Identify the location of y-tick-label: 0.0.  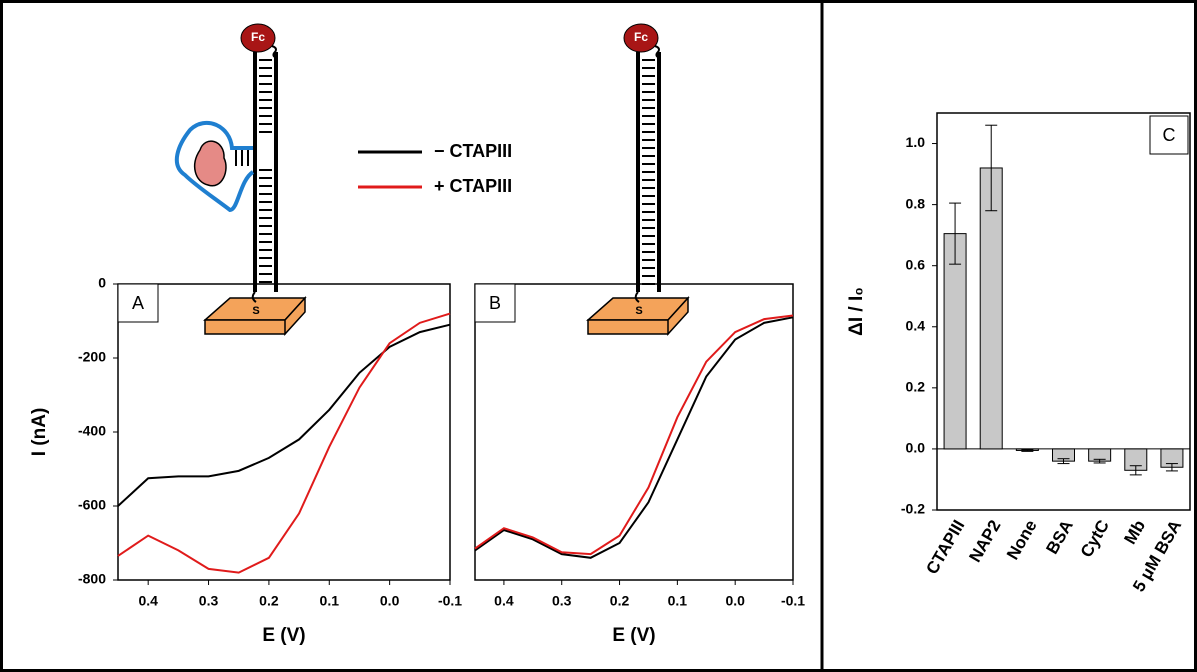
(916, 448).